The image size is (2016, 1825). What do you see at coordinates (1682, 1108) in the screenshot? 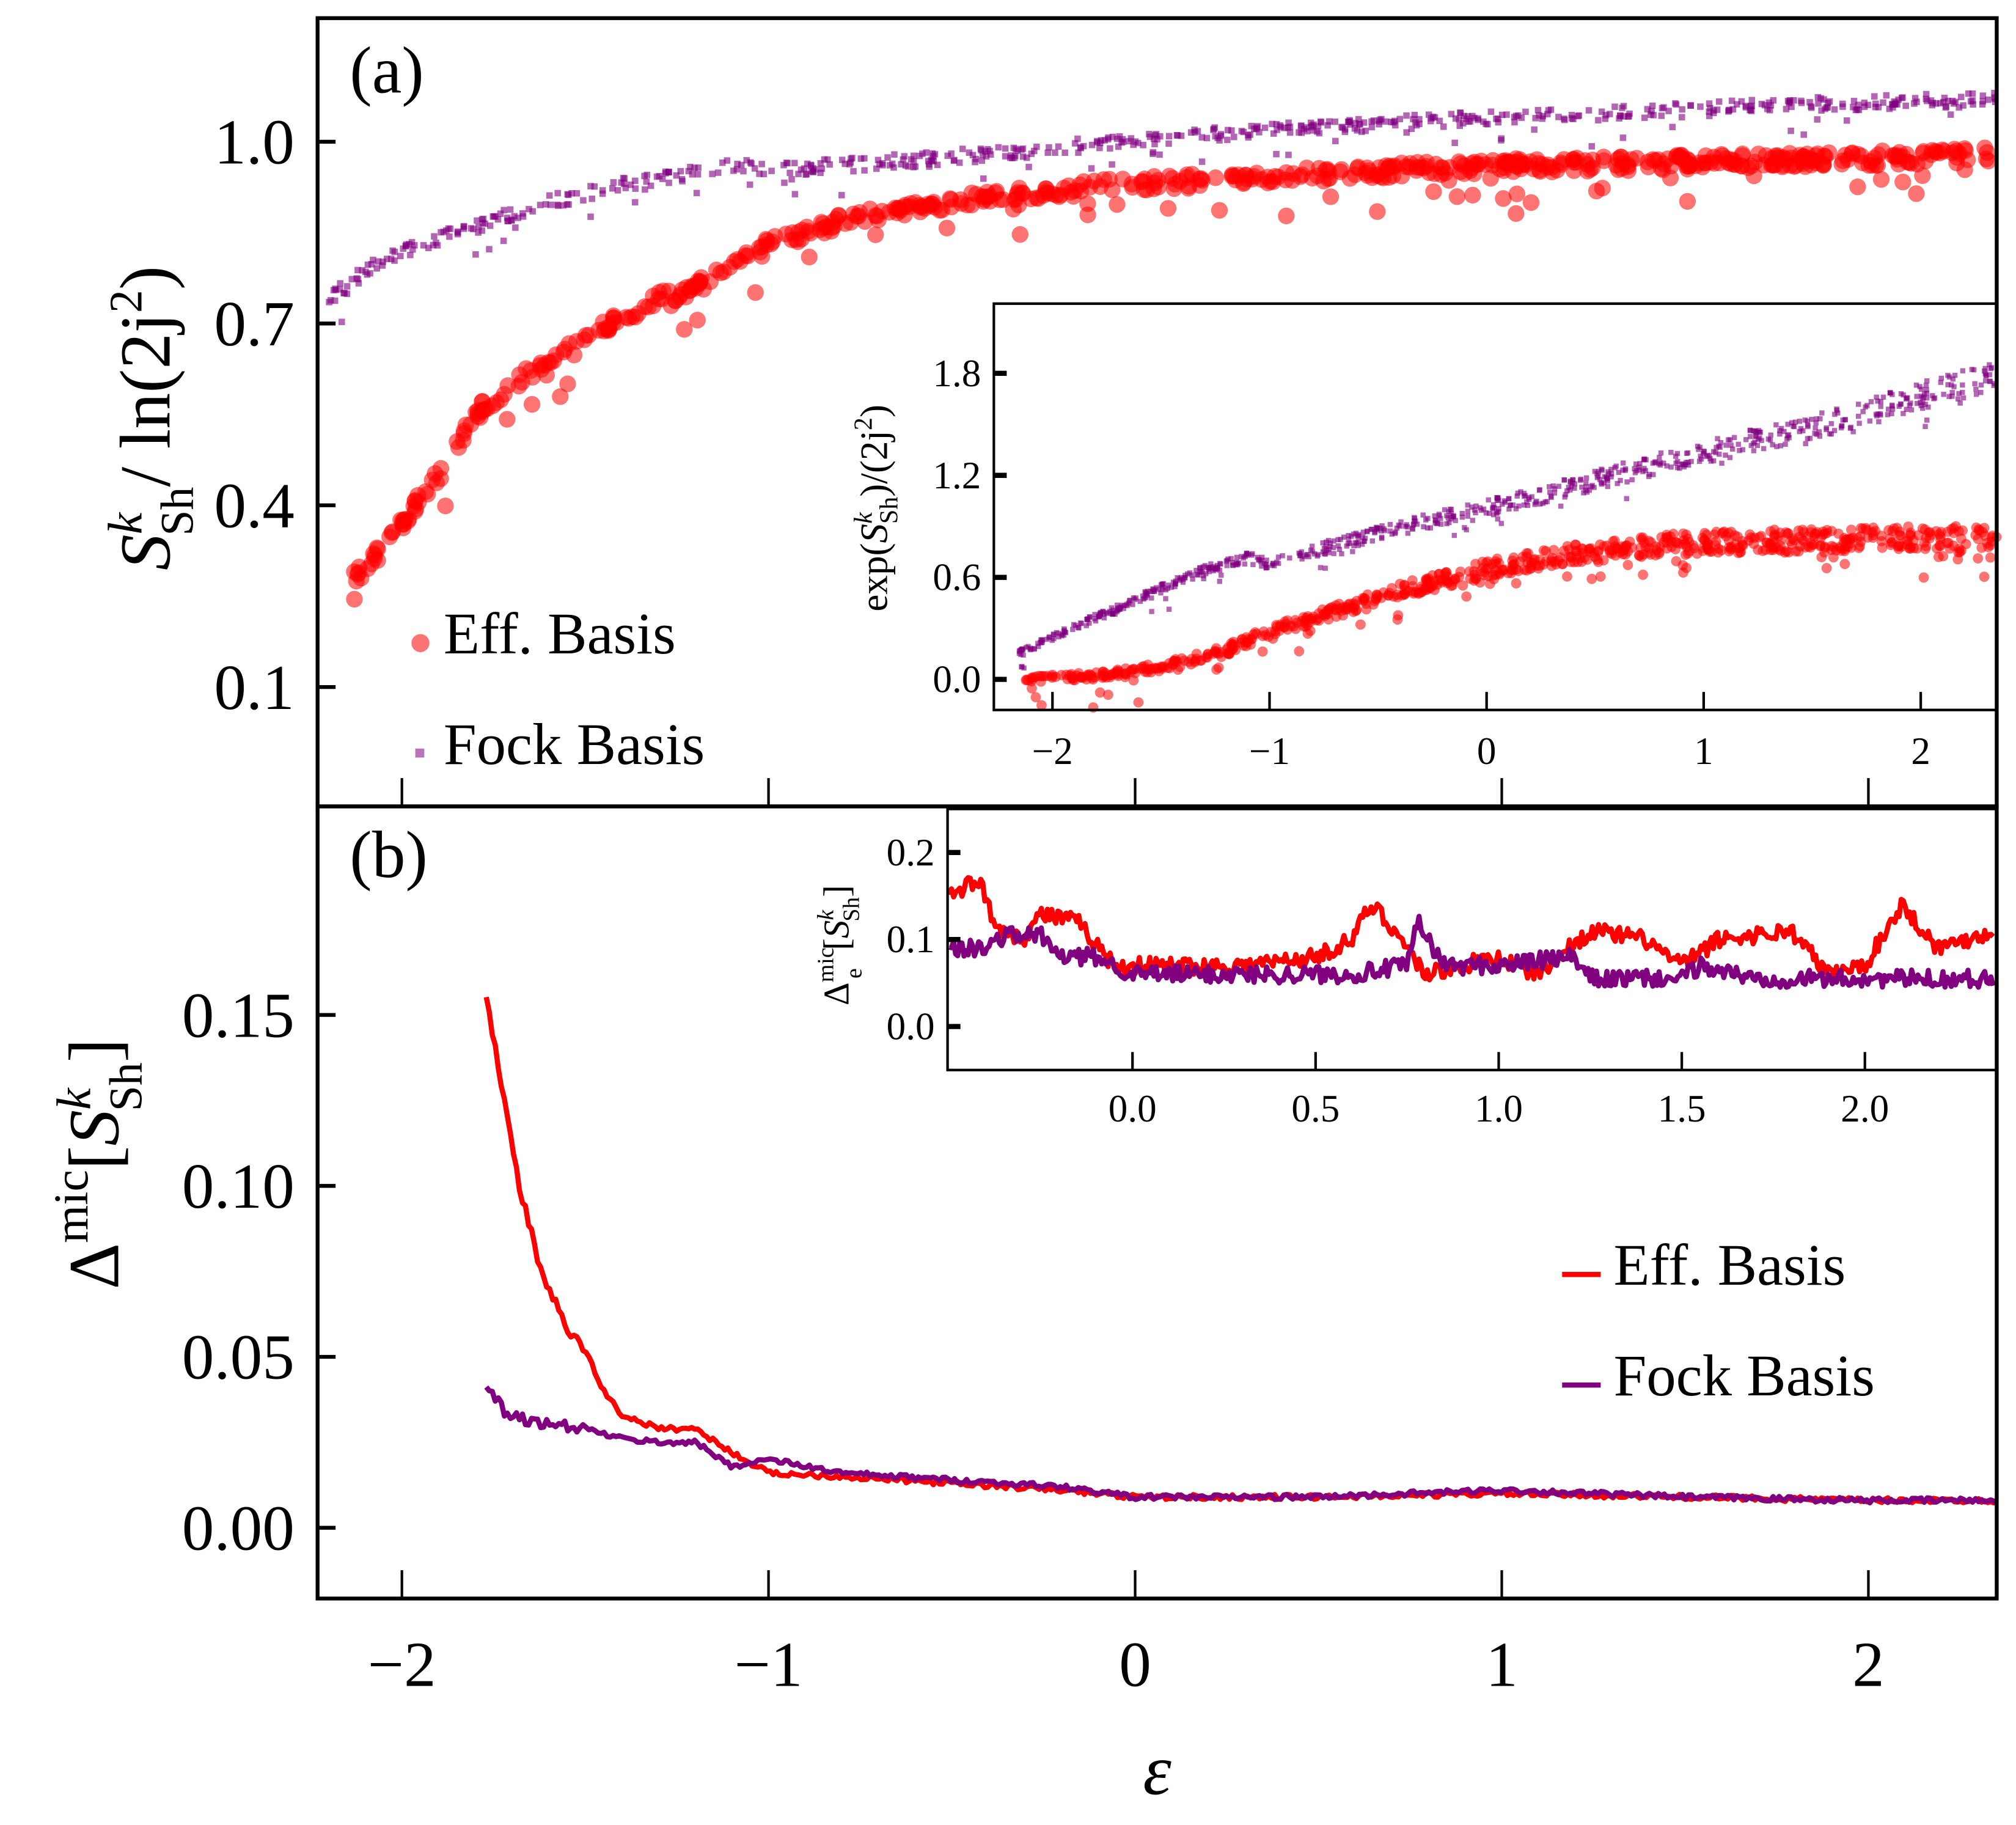
I see `x-tick-label: 1.5` at bounding box center [1682, 1108].